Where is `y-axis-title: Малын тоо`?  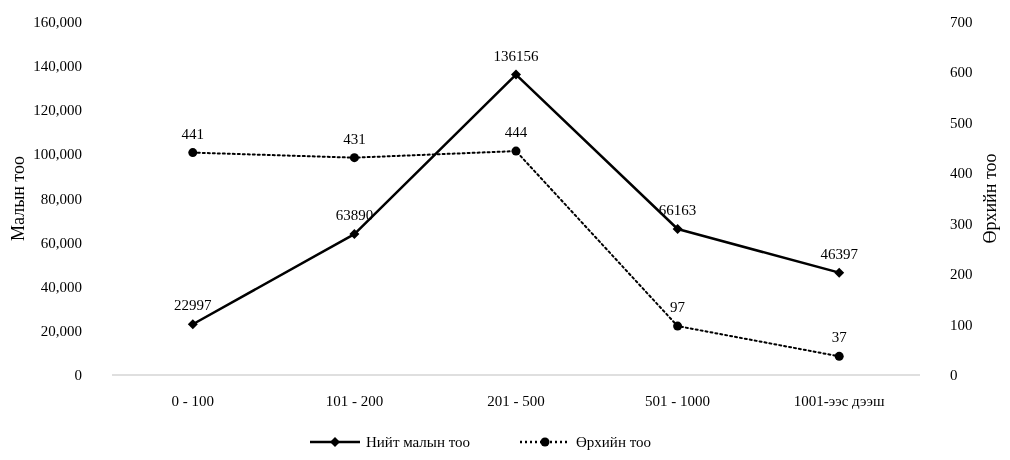 y-axis-title: Малын тоо is located at coordinates (18, 198).